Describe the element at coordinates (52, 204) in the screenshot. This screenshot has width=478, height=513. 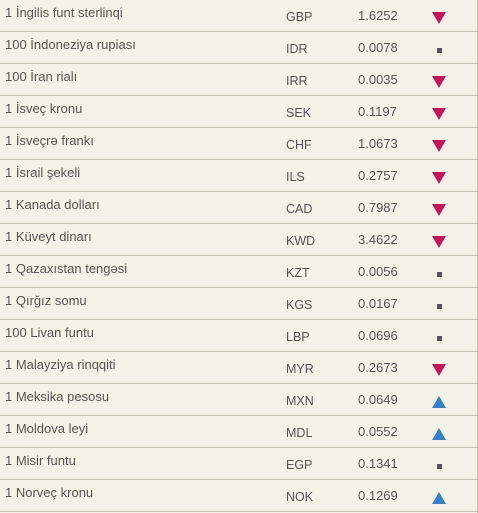
I see `currency-name: 1 Kanada dolları` at that location.